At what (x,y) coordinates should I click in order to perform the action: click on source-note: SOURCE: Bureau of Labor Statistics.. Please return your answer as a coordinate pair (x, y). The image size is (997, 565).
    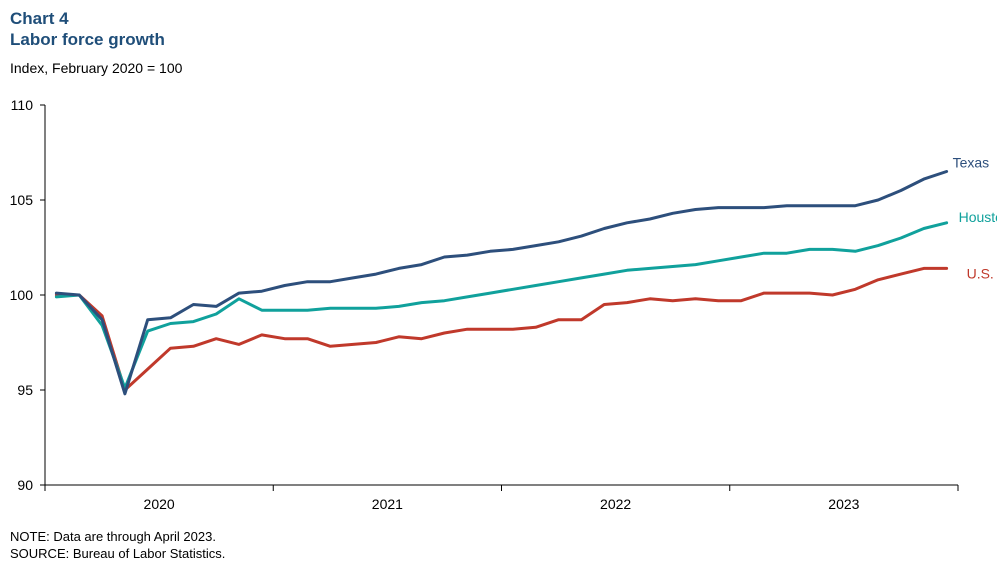
    Looking at the image, I should click on (118, 553).